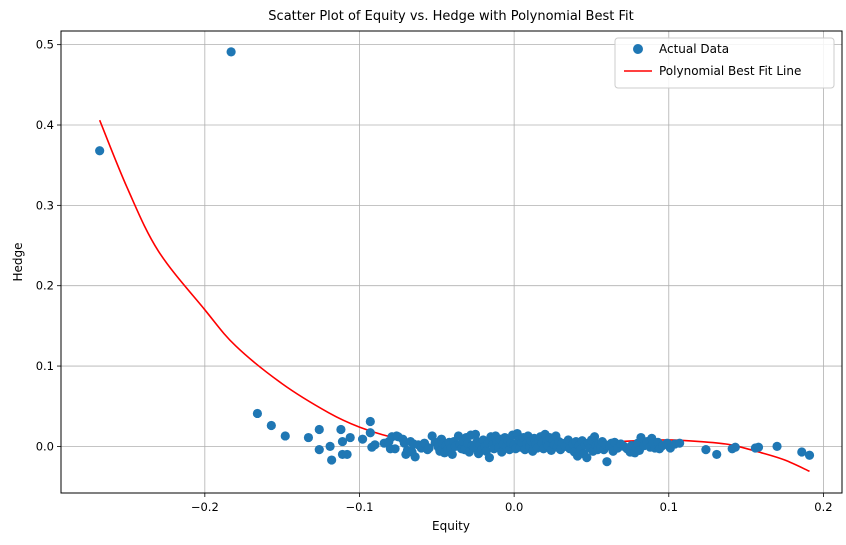 Image resolution: width=846 pixels, height=545 pixels. Describe the element at coordinates (205, 507) in the screenshot. I see `x-tick-label: −0.2` at that location.